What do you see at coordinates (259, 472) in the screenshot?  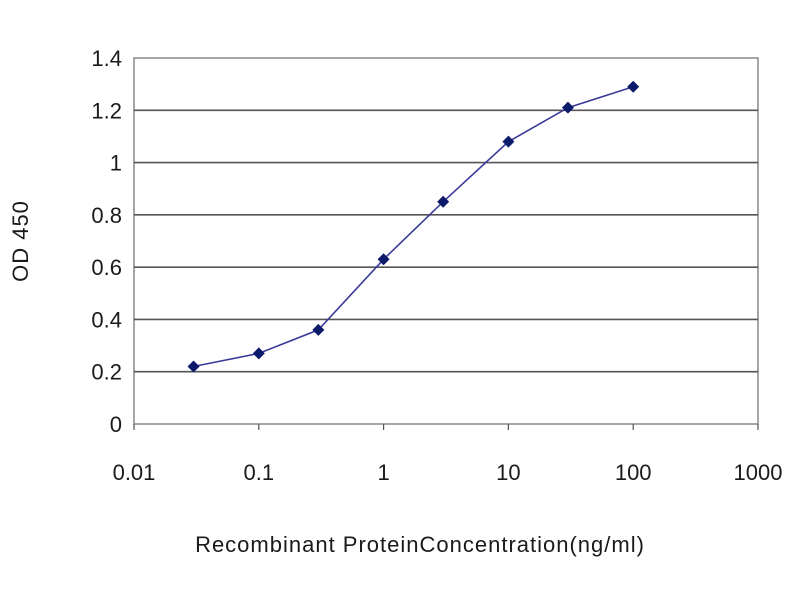 I see `x-tick-label: 0.1` at bounding box center [259, 472].